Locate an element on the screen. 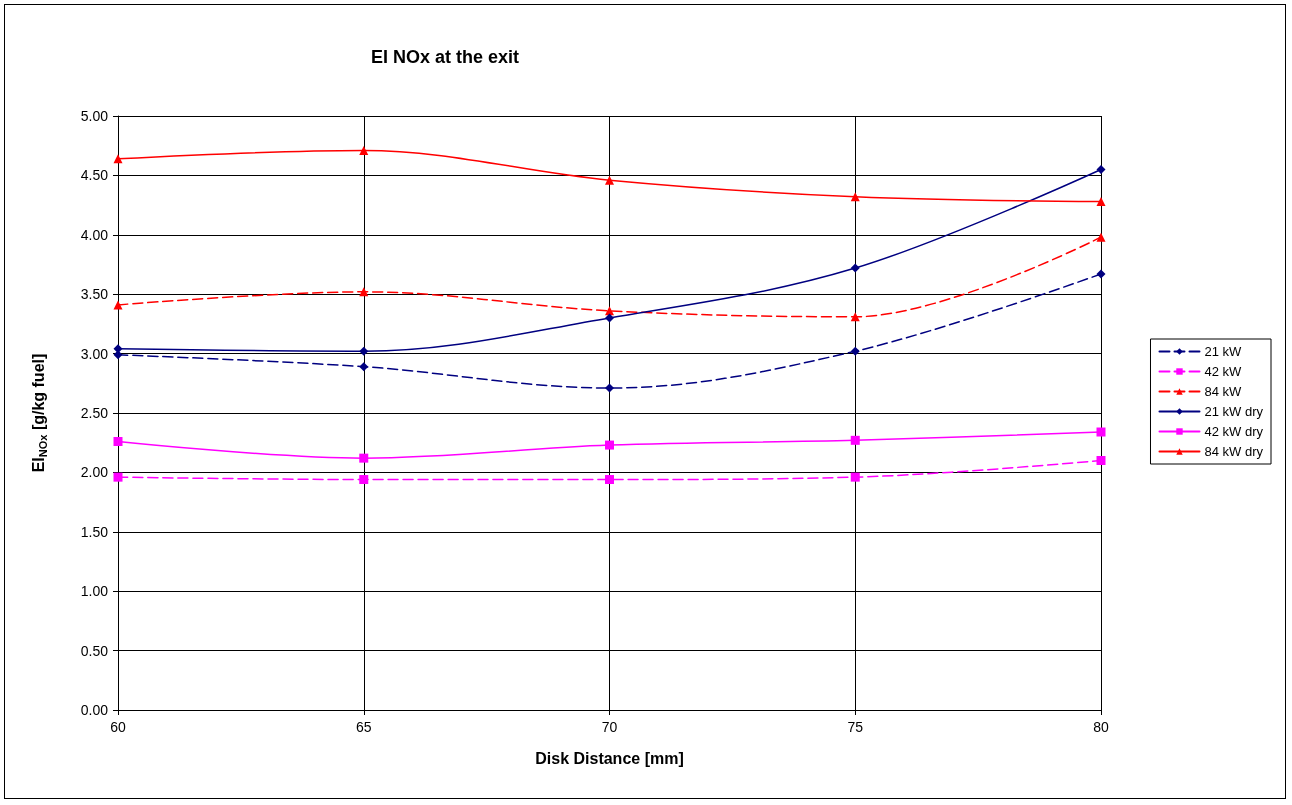  chart-title: EI NOx at the exit is located at coordinates (445, 57).